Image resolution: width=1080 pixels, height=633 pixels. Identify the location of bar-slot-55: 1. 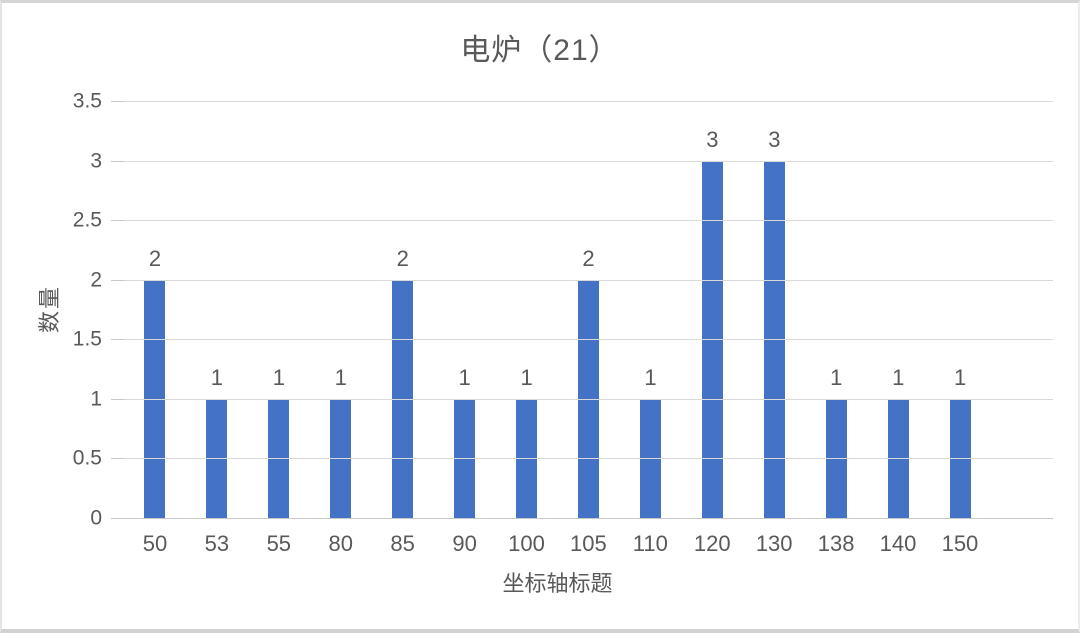
(279, 309).